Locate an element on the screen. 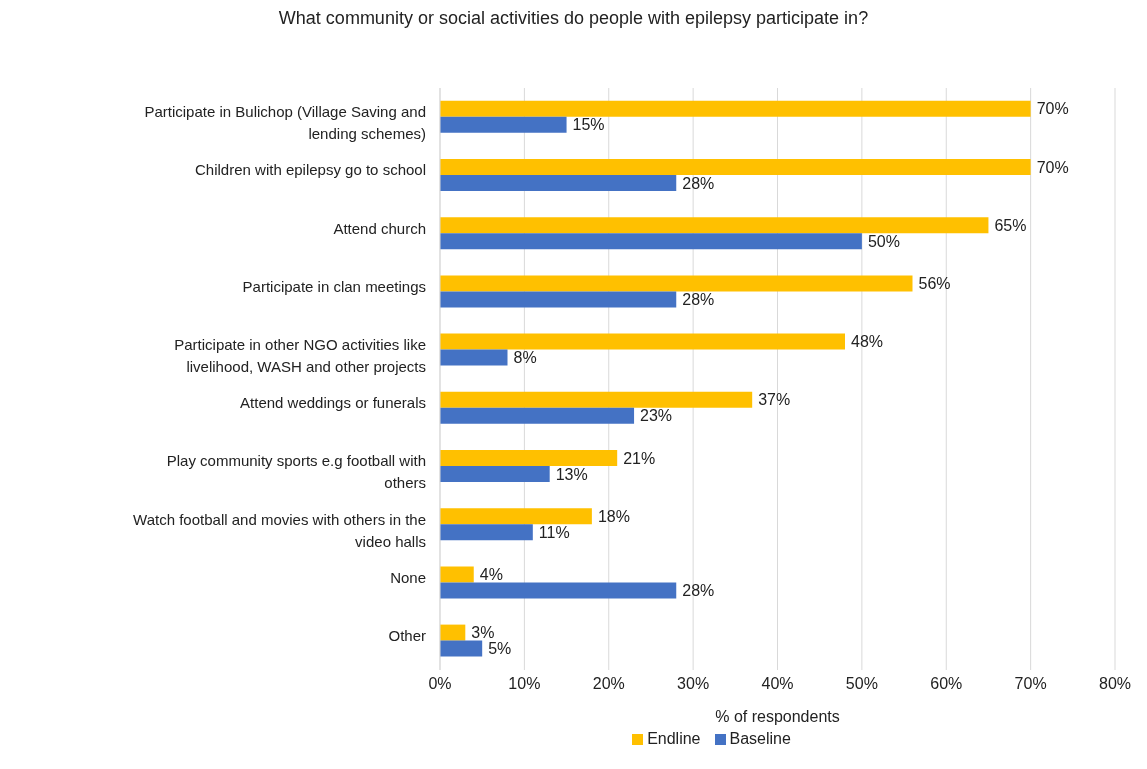 This screenshot has height=769, width=1147. data-label: 8% is located at coordinates (525, 358).